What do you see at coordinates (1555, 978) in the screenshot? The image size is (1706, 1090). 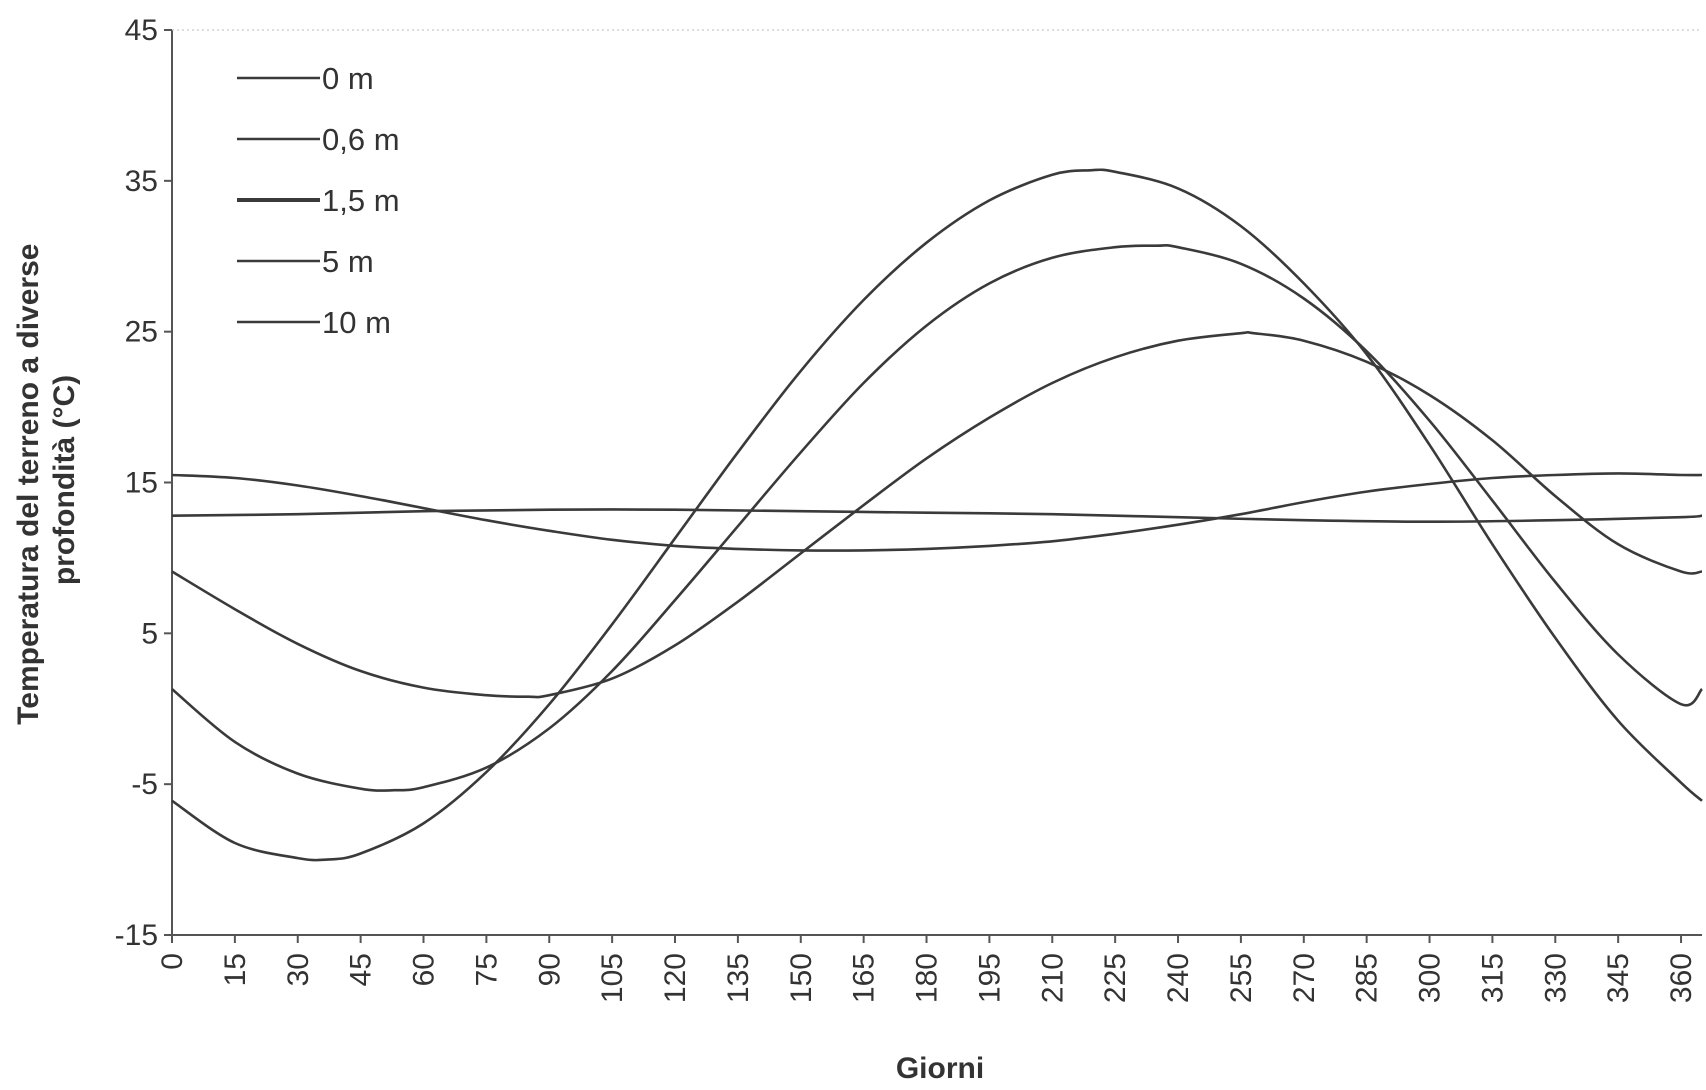 I see `x-tick-label: 330` at bounding box center [1555, 978].